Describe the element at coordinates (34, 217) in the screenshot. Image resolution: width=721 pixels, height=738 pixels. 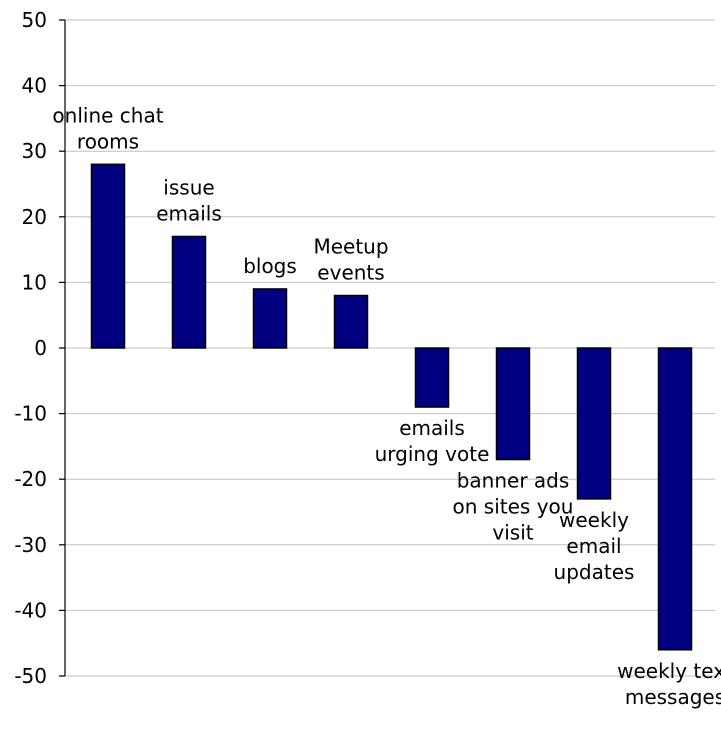
I see `y-tick-label: 20` at that location.